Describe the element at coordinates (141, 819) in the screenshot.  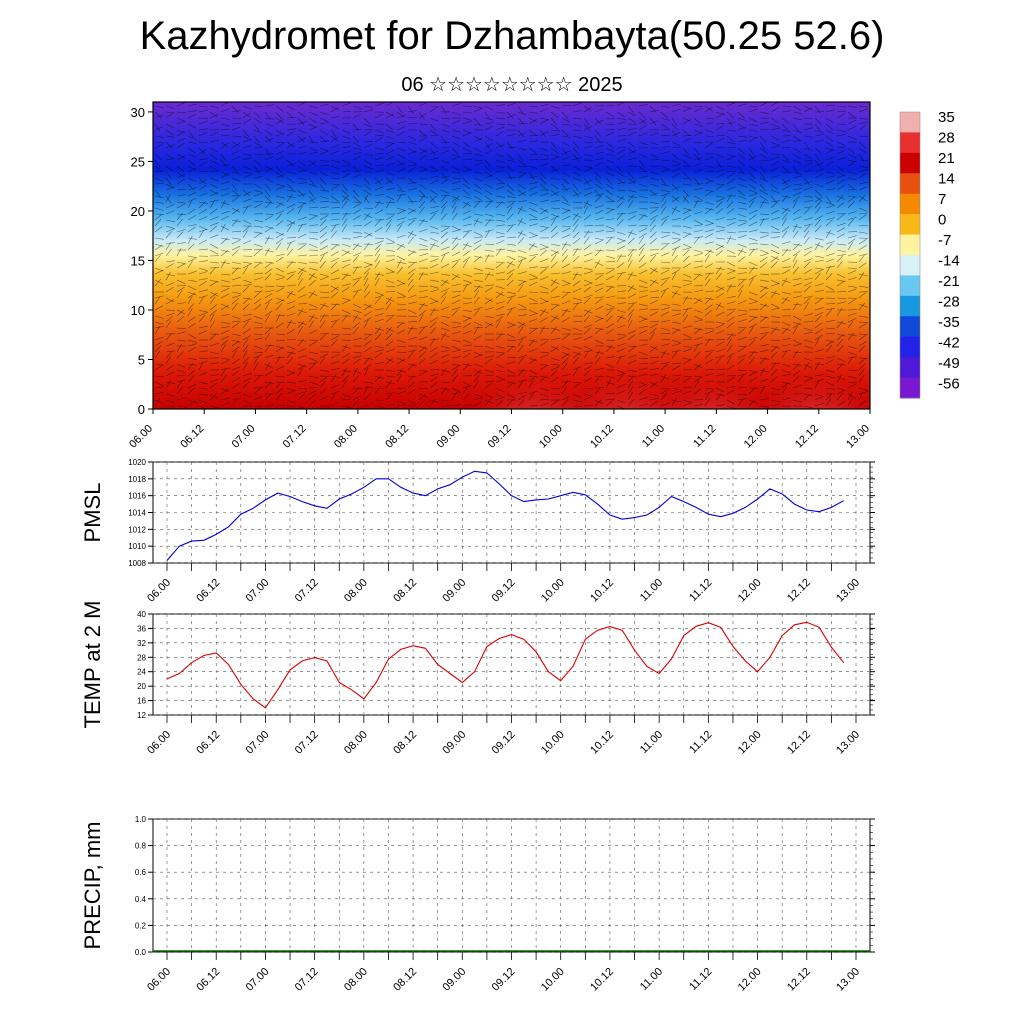
I see `precip-y-tick-label: 1.0` at that location.